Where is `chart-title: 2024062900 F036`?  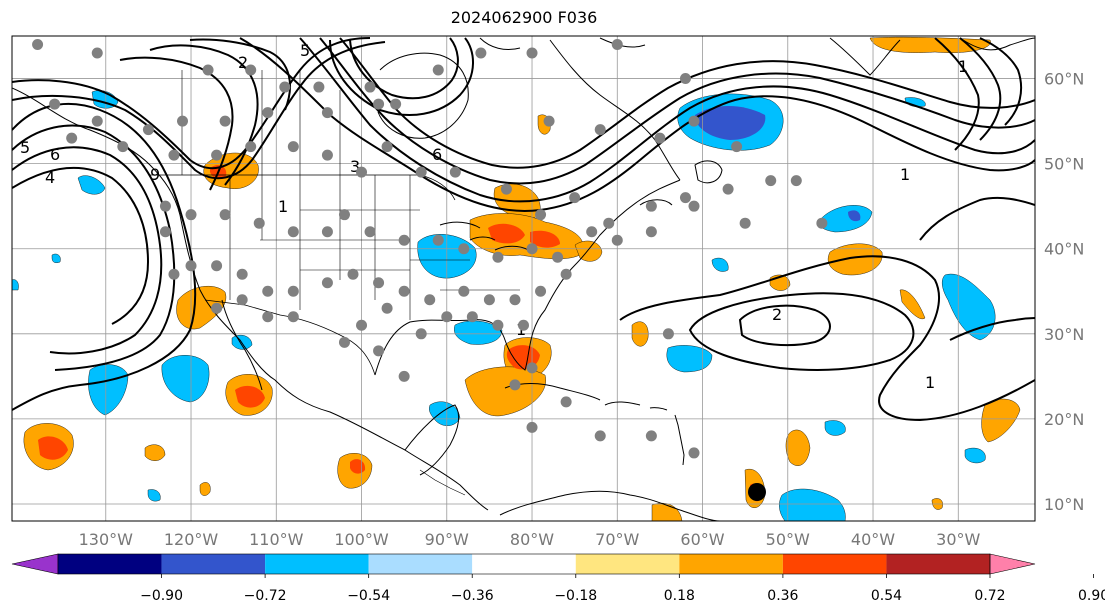 chart-title: 2024062900 F036 is located at coordinates (524, 17).